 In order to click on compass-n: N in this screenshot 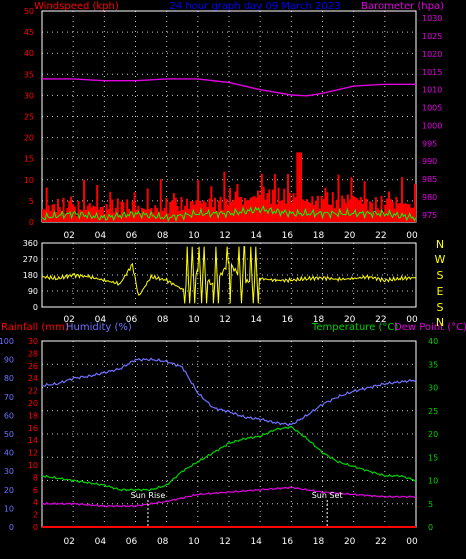, I will do `click(440, 244)`.